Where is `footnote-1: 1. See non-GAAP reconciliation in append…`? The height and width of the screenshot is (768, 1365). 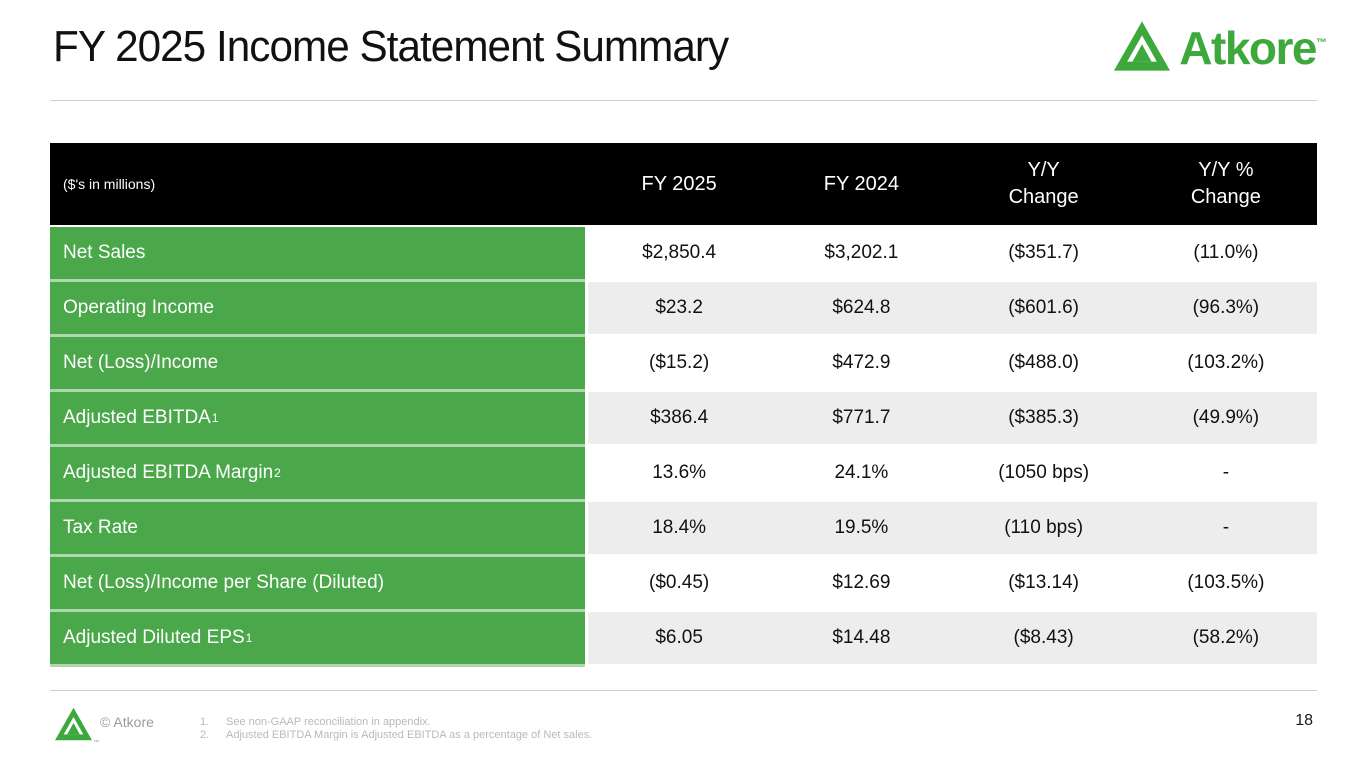 footnote-1: 1. See non-GAAP reconciliation in append… is located at coordinates (396, 722).